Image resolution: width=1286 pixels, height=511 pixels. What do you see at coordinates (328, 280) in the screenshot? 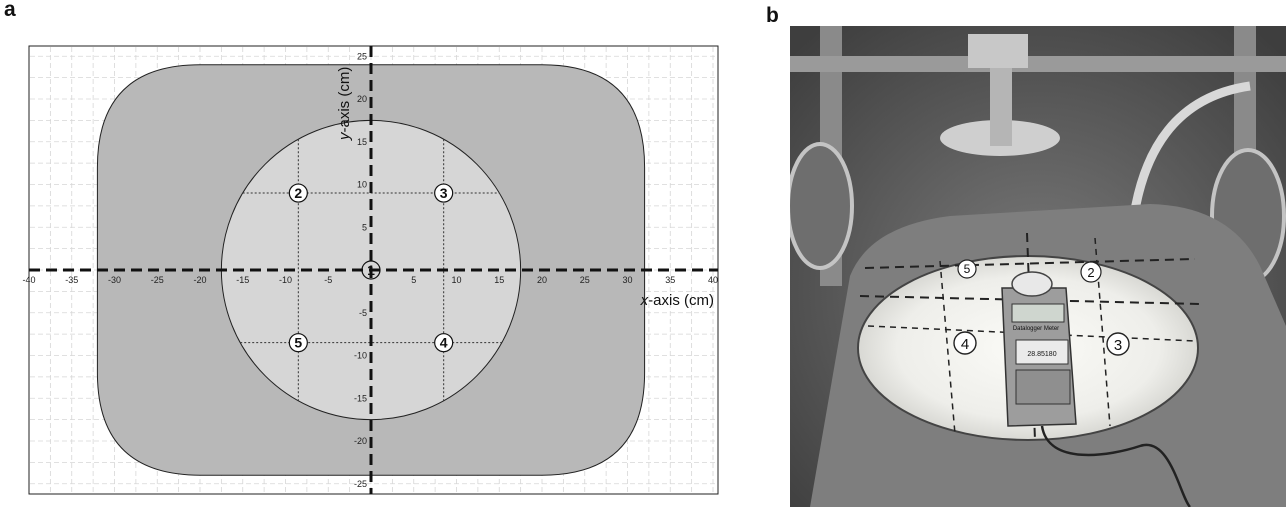
I see `x-tick-label: -5` at bounding box center [328, 280].